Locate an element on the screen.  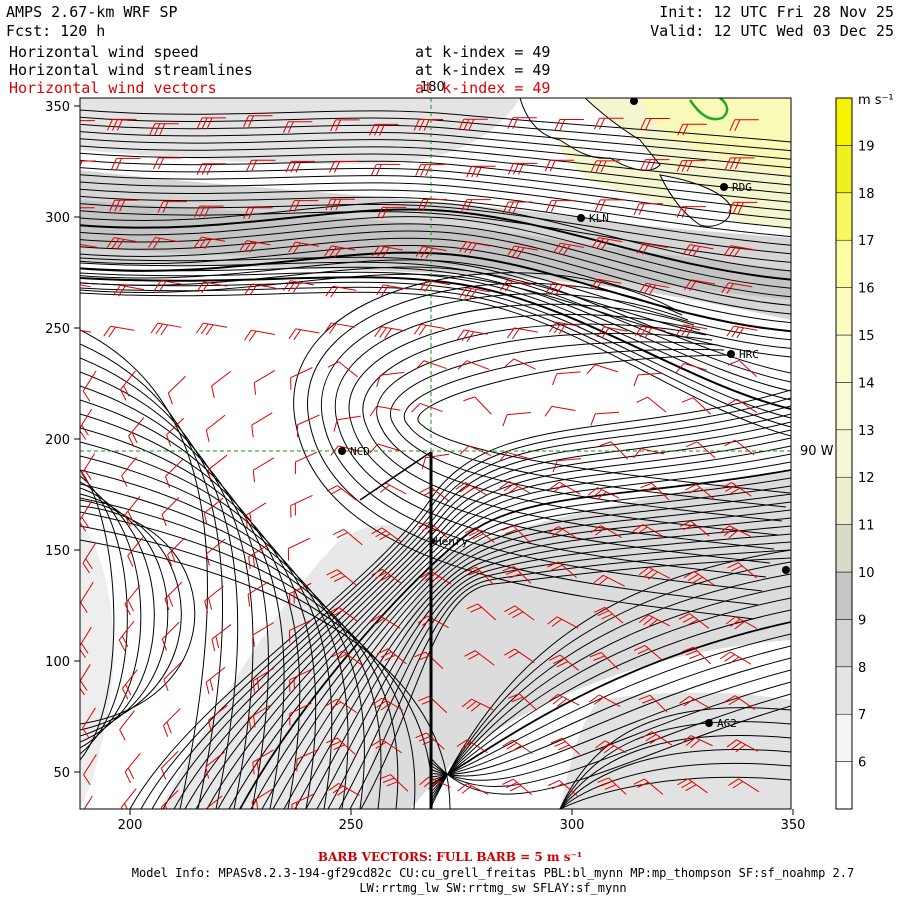
colorbar-level-label: 12 is located at coordinates (866, 478).